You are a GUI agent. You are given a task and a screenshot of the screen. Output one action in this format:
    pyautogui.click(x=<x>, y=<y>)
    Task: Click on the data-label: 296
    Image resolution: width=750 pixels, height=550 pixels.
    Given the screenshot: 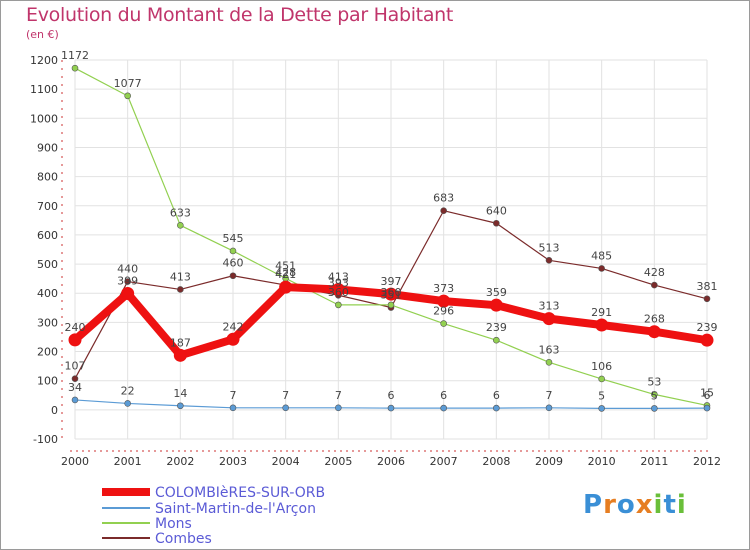 What is the action you would take?
    pyautogui.click(x=443, y=311)
    